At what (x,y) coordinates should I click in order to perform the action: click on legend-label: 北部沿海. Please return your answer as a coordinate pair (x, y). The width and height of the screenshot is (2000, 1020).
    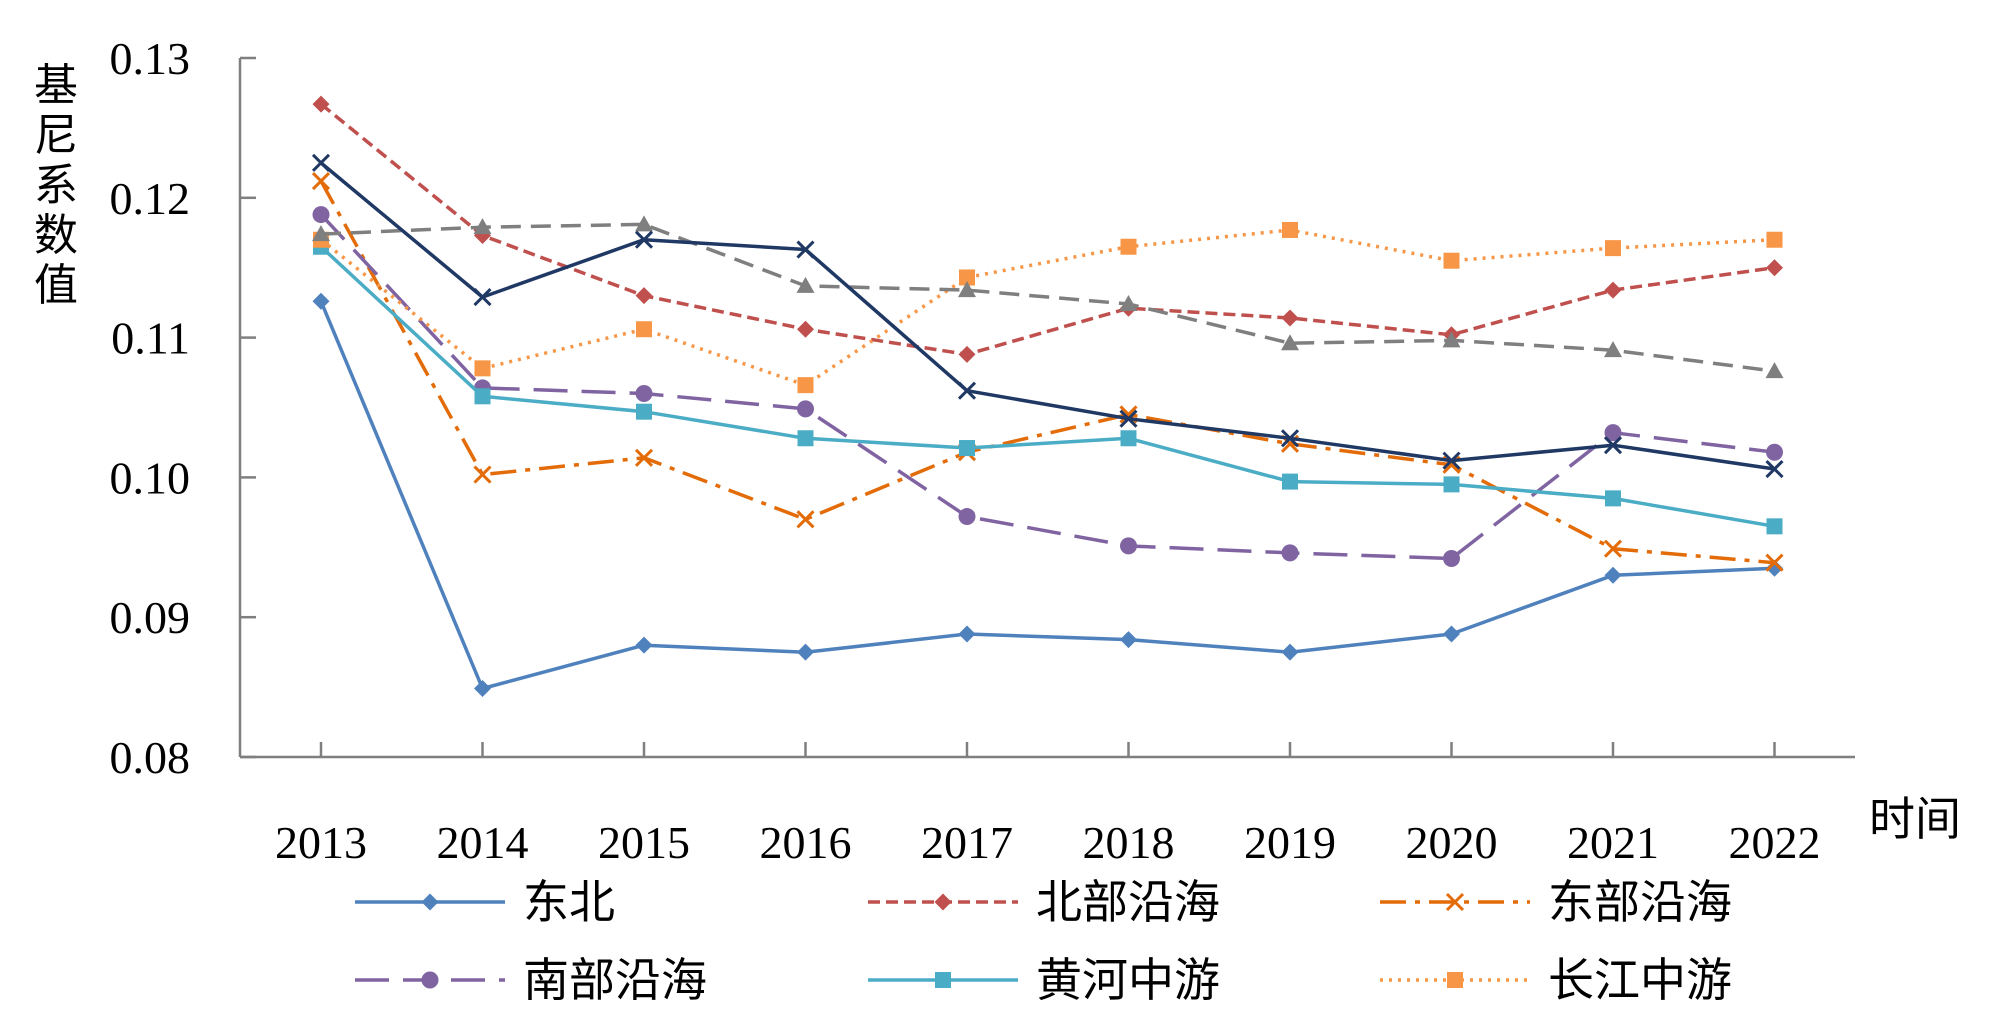
    Looking at the image, I should click on (1128, 902).